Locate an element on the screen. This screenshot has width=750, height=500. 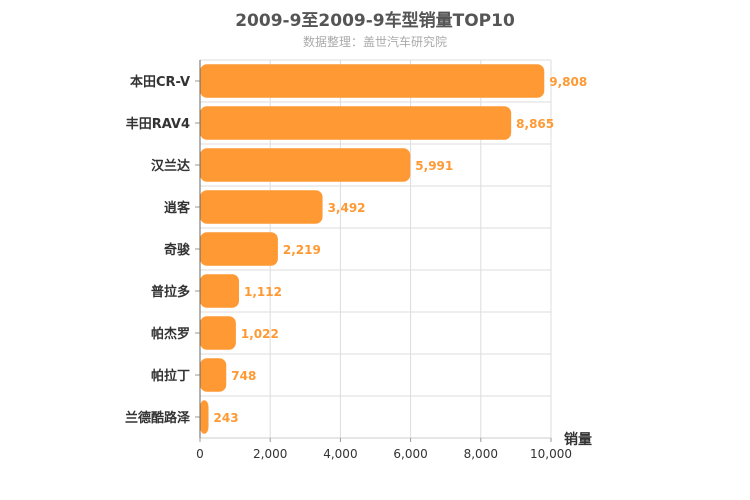
category-label: 兰德酷路泽 is located at coordinates (158, 418).